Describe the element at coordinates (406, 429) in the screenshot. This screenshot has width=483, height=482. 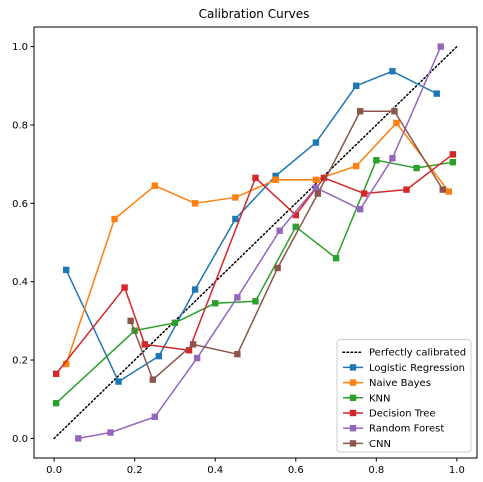
I see `legend-label: Random Forest` at that location.